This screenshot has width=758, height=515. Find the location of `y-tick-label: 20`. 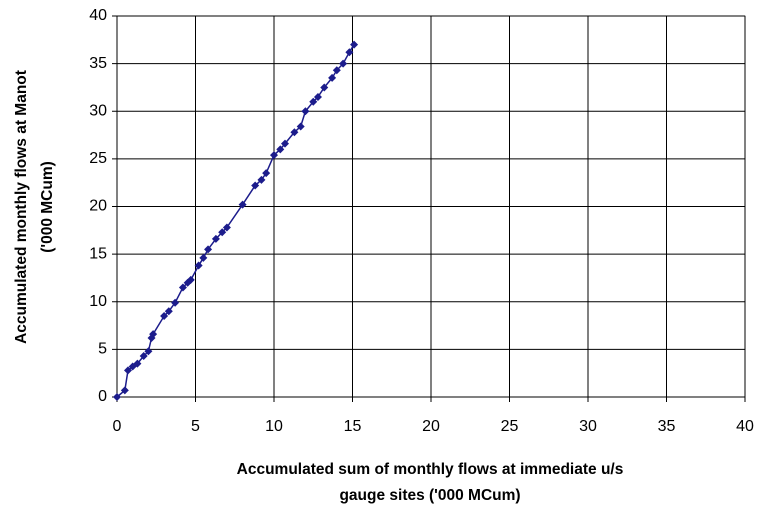

y-tick-label: 20 is located at coordinates (98, 206).